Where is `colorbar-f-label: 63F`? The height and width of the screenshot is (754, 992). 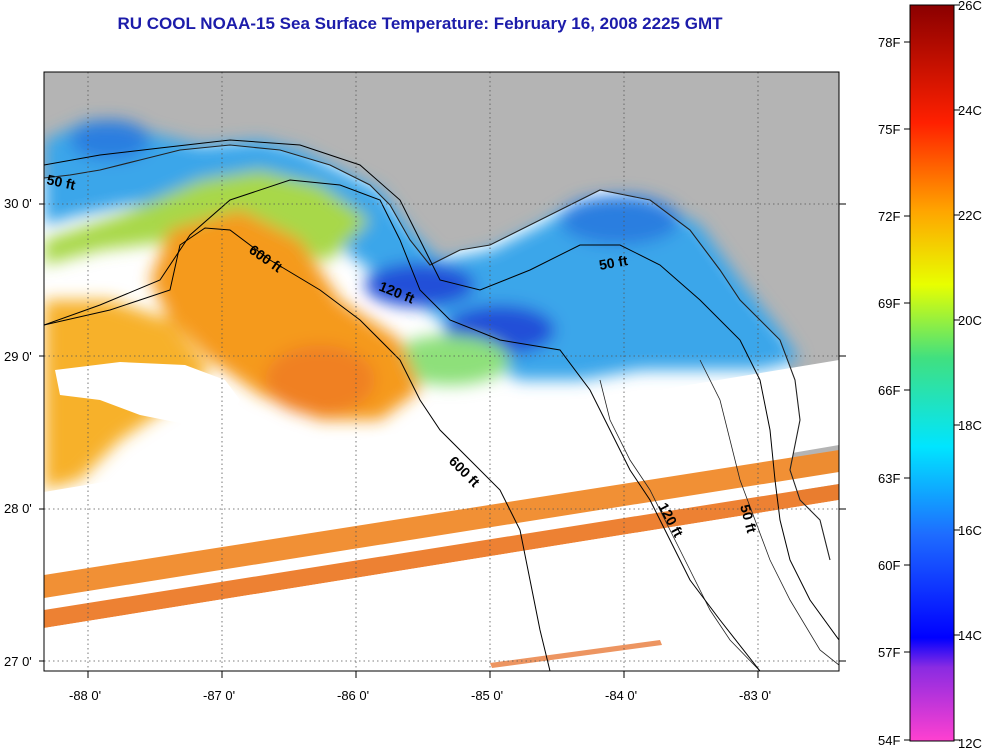 colorbar-f-label: 63F is located at coordinates (889, 478).